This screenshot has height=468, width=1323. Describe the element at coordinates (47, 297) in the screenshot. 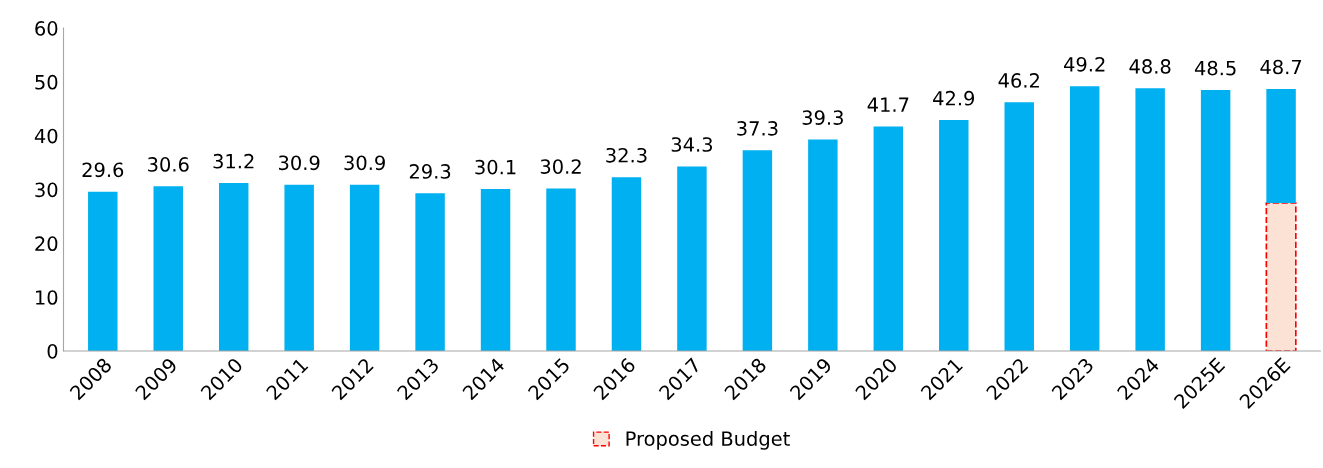

I see `y-tick-label: 10` at that location.